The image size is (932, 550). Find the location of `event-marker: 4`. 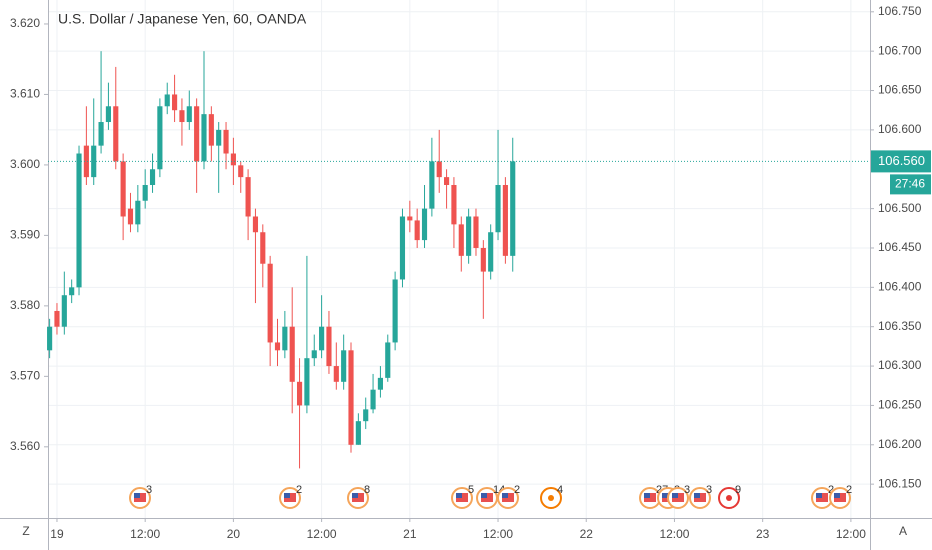

event-marker: 4 is located at coordinates (551, 496).